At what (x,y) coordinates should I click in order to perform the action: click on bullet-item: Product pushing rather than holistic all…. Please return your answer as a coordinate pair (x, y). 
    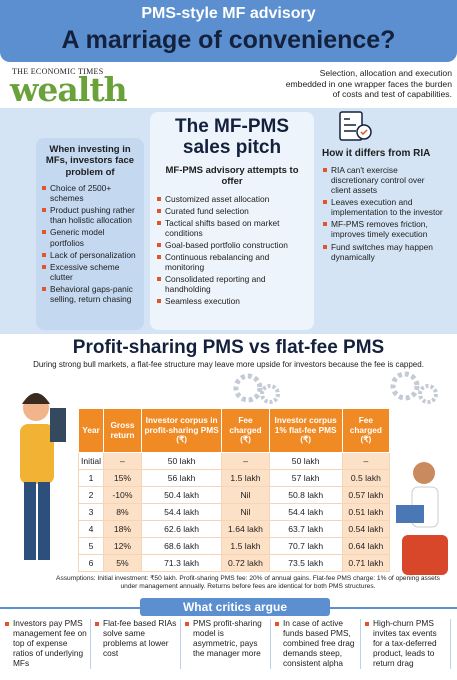
    Looking at the image, I should click on (90, 215).